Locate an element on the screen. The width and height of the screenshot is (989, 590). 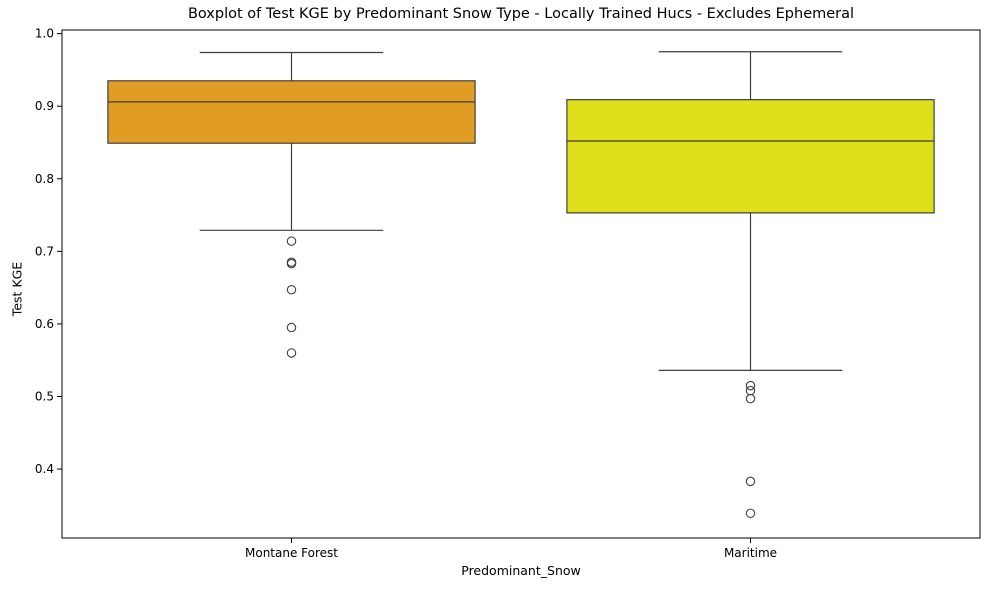
y-tick-label: 0.6 is located at coordinates (44, 324).